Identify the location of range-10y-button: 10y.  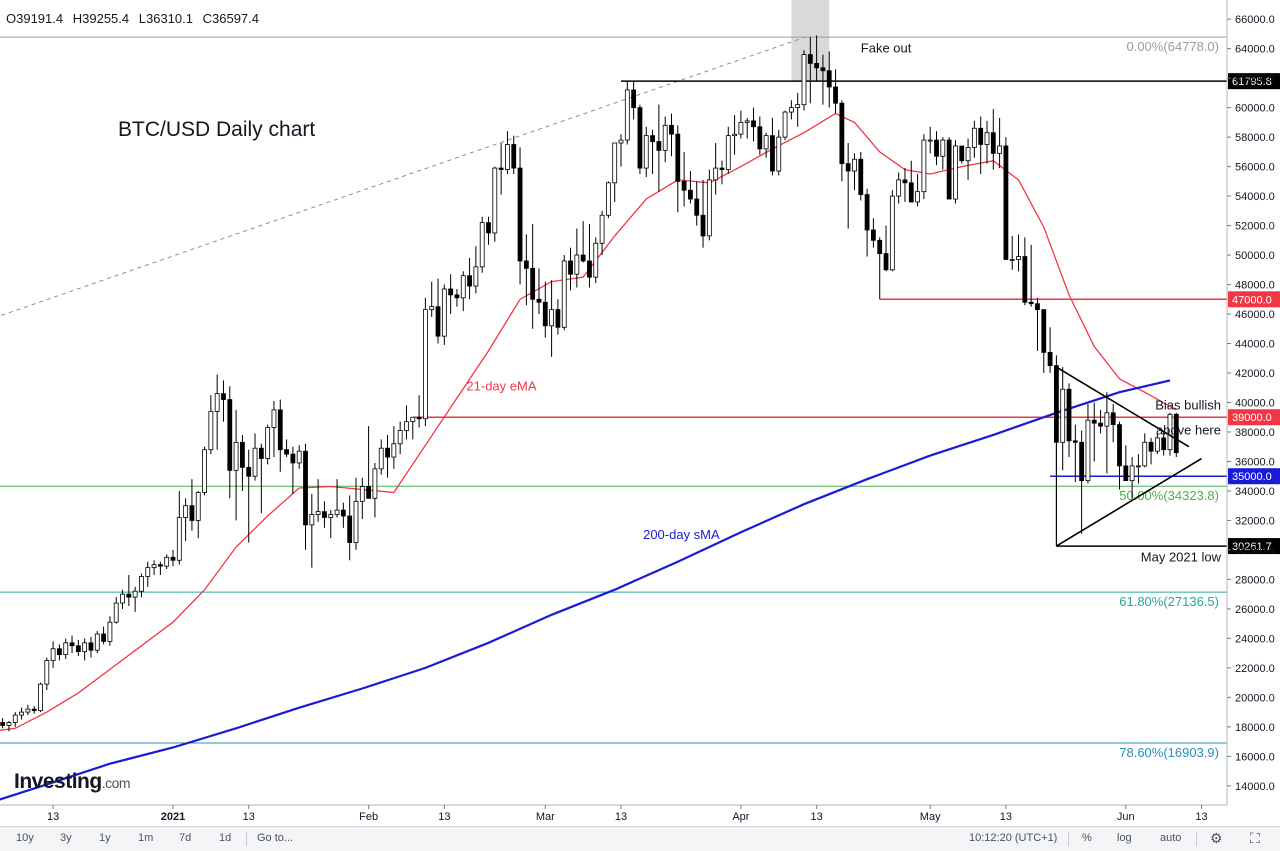
(25, 838).